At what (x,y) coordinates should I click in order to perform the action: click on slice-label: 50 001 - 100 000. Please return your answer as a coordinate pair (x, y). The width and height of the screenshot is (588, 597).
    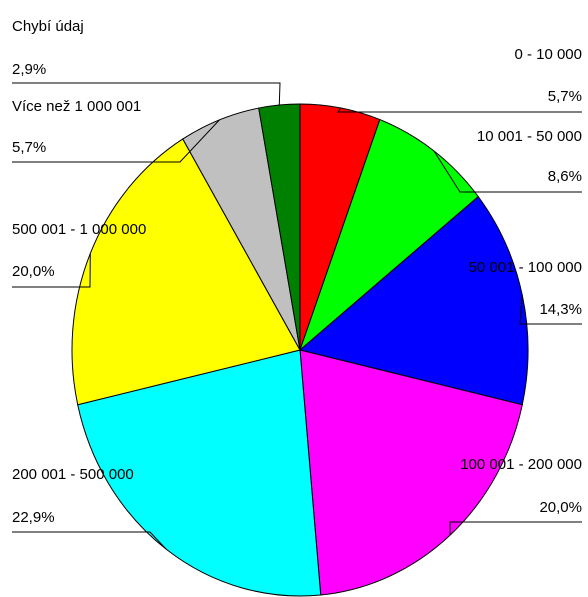
    Looking at the image, I should click on (525, 267).